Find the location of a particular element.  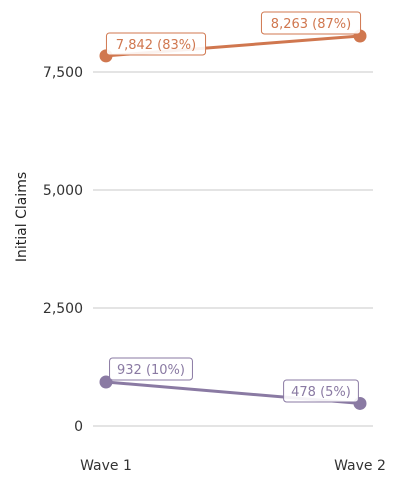

y-tick-label: 7,500 is located at coordinates (63, 73).